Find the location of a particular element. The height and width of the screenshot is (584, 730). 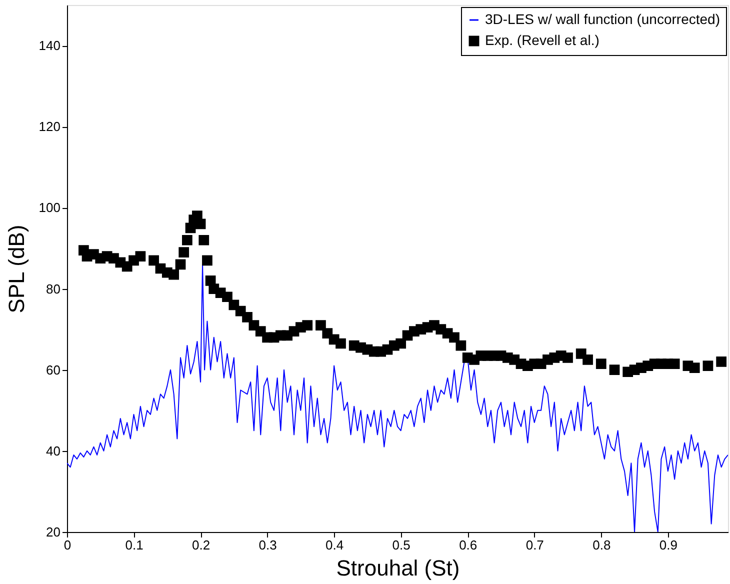

y-tick-label: 20 is located at coordinates (53, 532).